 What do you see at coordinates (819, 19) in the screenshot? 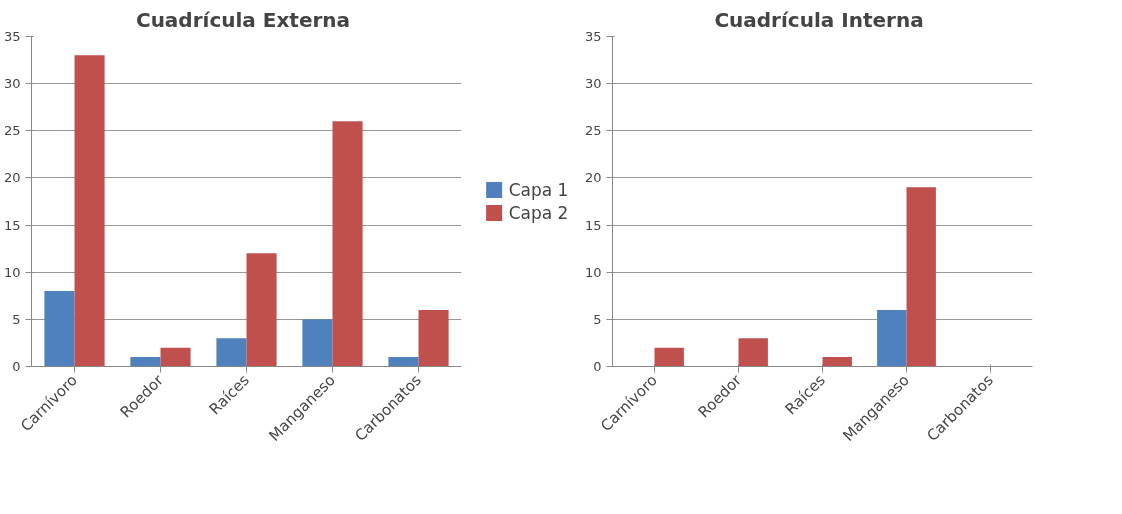
I see `chart-title: Cuadrícula Interna` at bounding box center [819, 19].